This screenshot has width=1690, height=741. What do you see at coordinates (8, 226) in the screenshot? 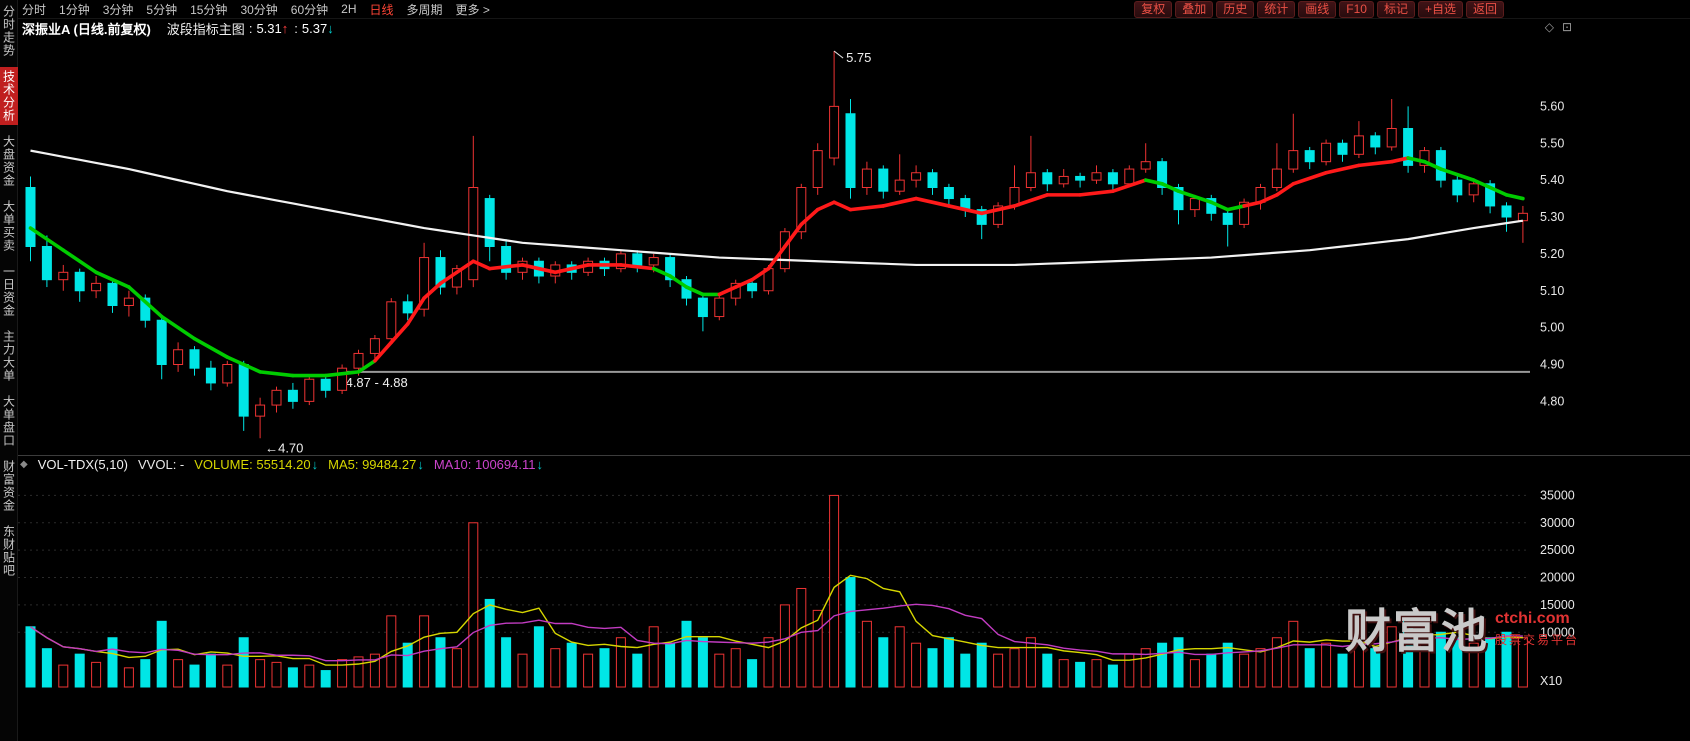
I see `sidebar-item-3: 大单买卖` at bounding box center [8, 226].